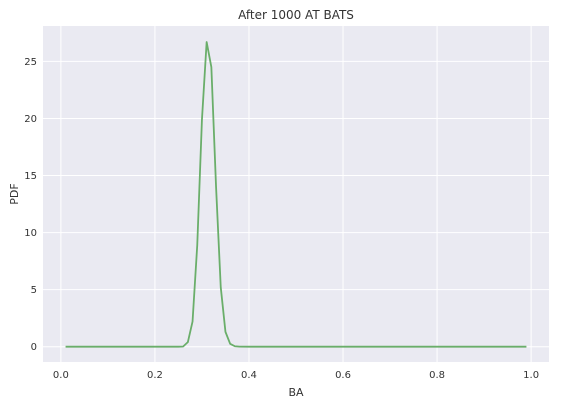  What do you see at coordinates (155, 375) in the screenshot?
I see `x-tick-label: 0.2` at bounding box center [155, 375].